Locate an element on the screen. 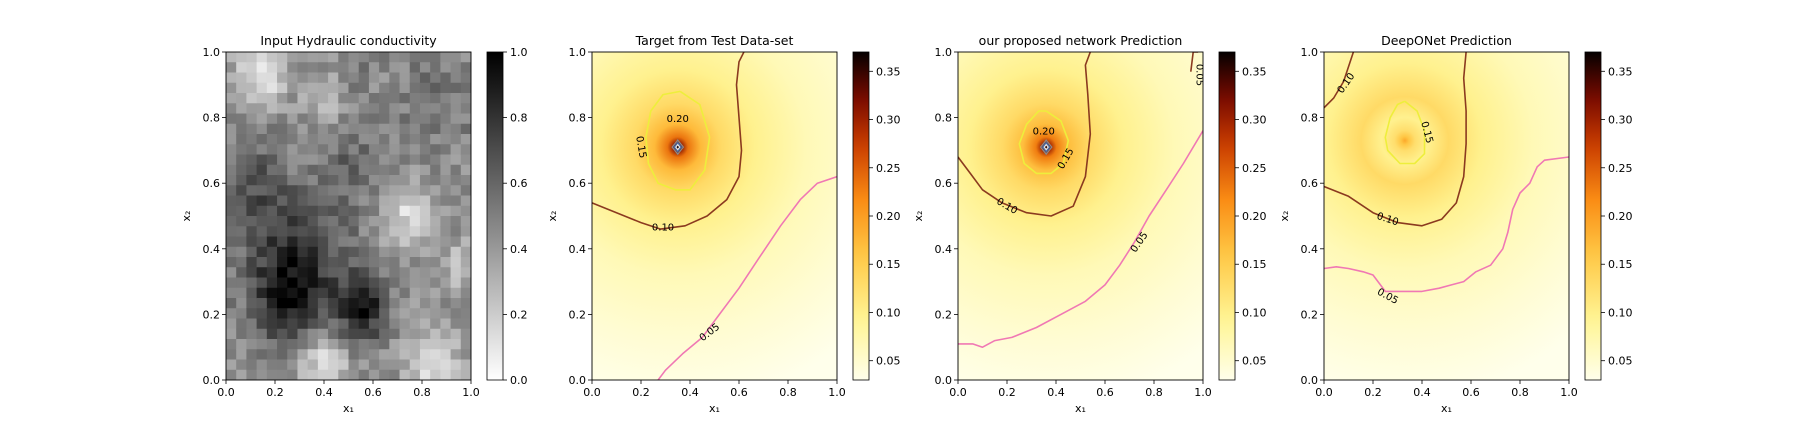  chart-title: Target from Test Data-set is located at coordinates (714, 40).